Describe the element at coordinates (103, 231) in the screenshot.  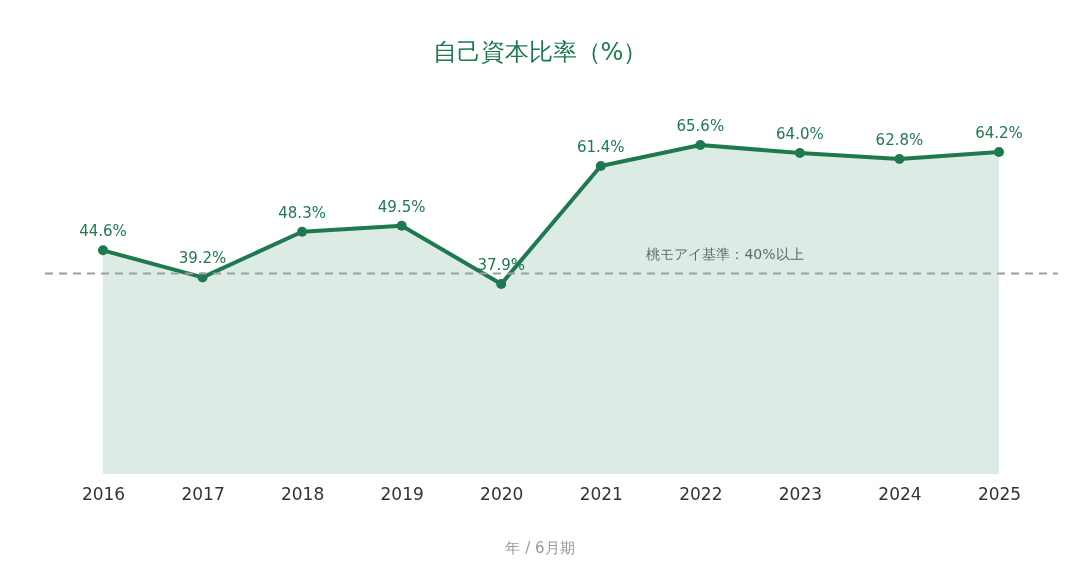
I see `data-label: 44.6%` at that location.